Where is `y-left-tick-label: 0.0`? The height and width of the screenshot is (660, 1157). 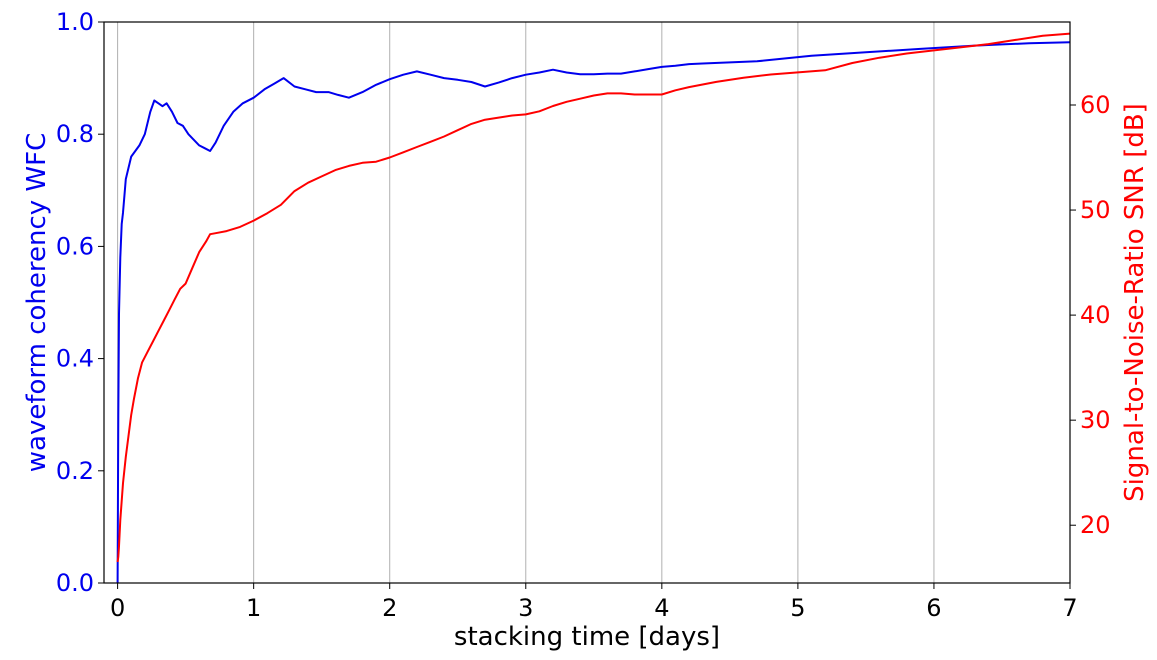 y-left-tick-label: 0.0 is located at coordinates (75, 583).